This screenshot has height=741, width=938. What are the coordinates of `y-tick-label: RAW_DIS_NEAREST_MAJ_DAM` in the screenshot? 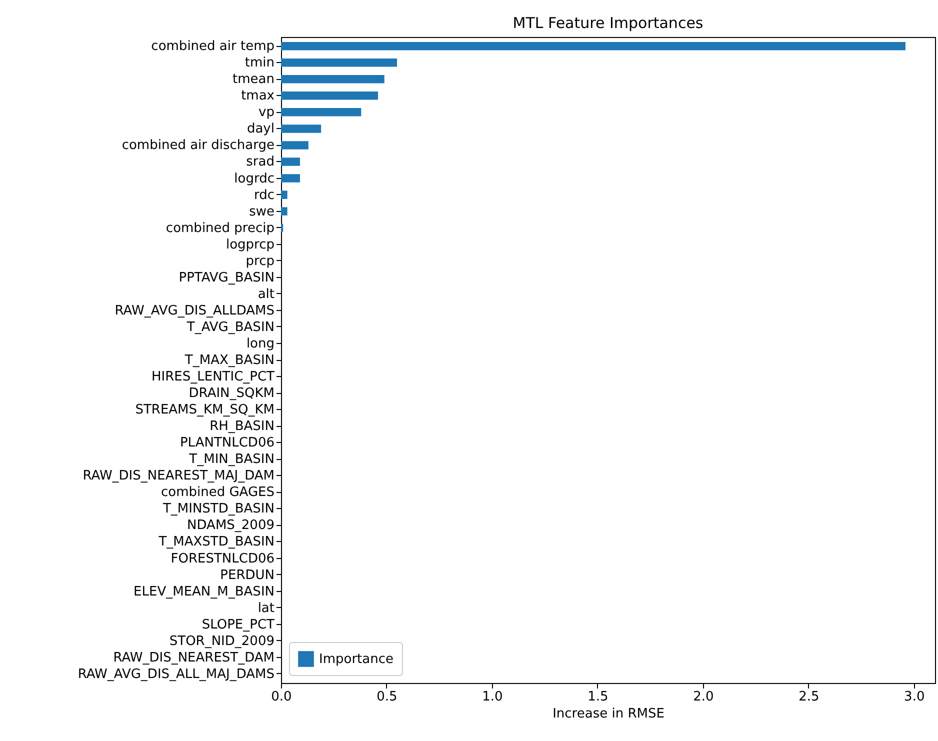 It's located at (178, 476).